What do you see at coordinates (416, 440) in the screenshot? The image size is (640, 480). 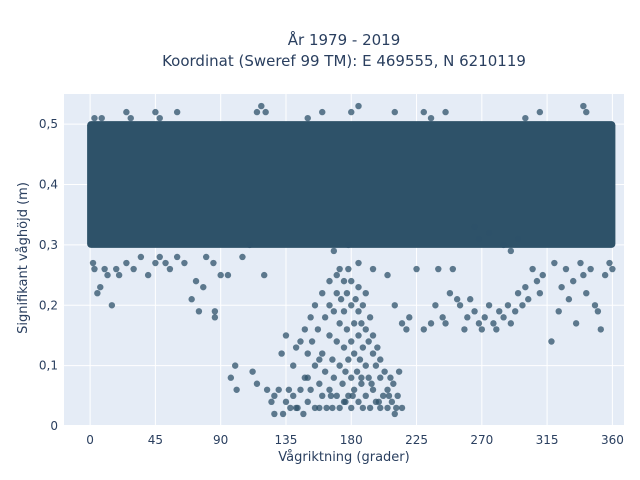 I see `x-tick-label: 225` at bounding box center [416, 440].